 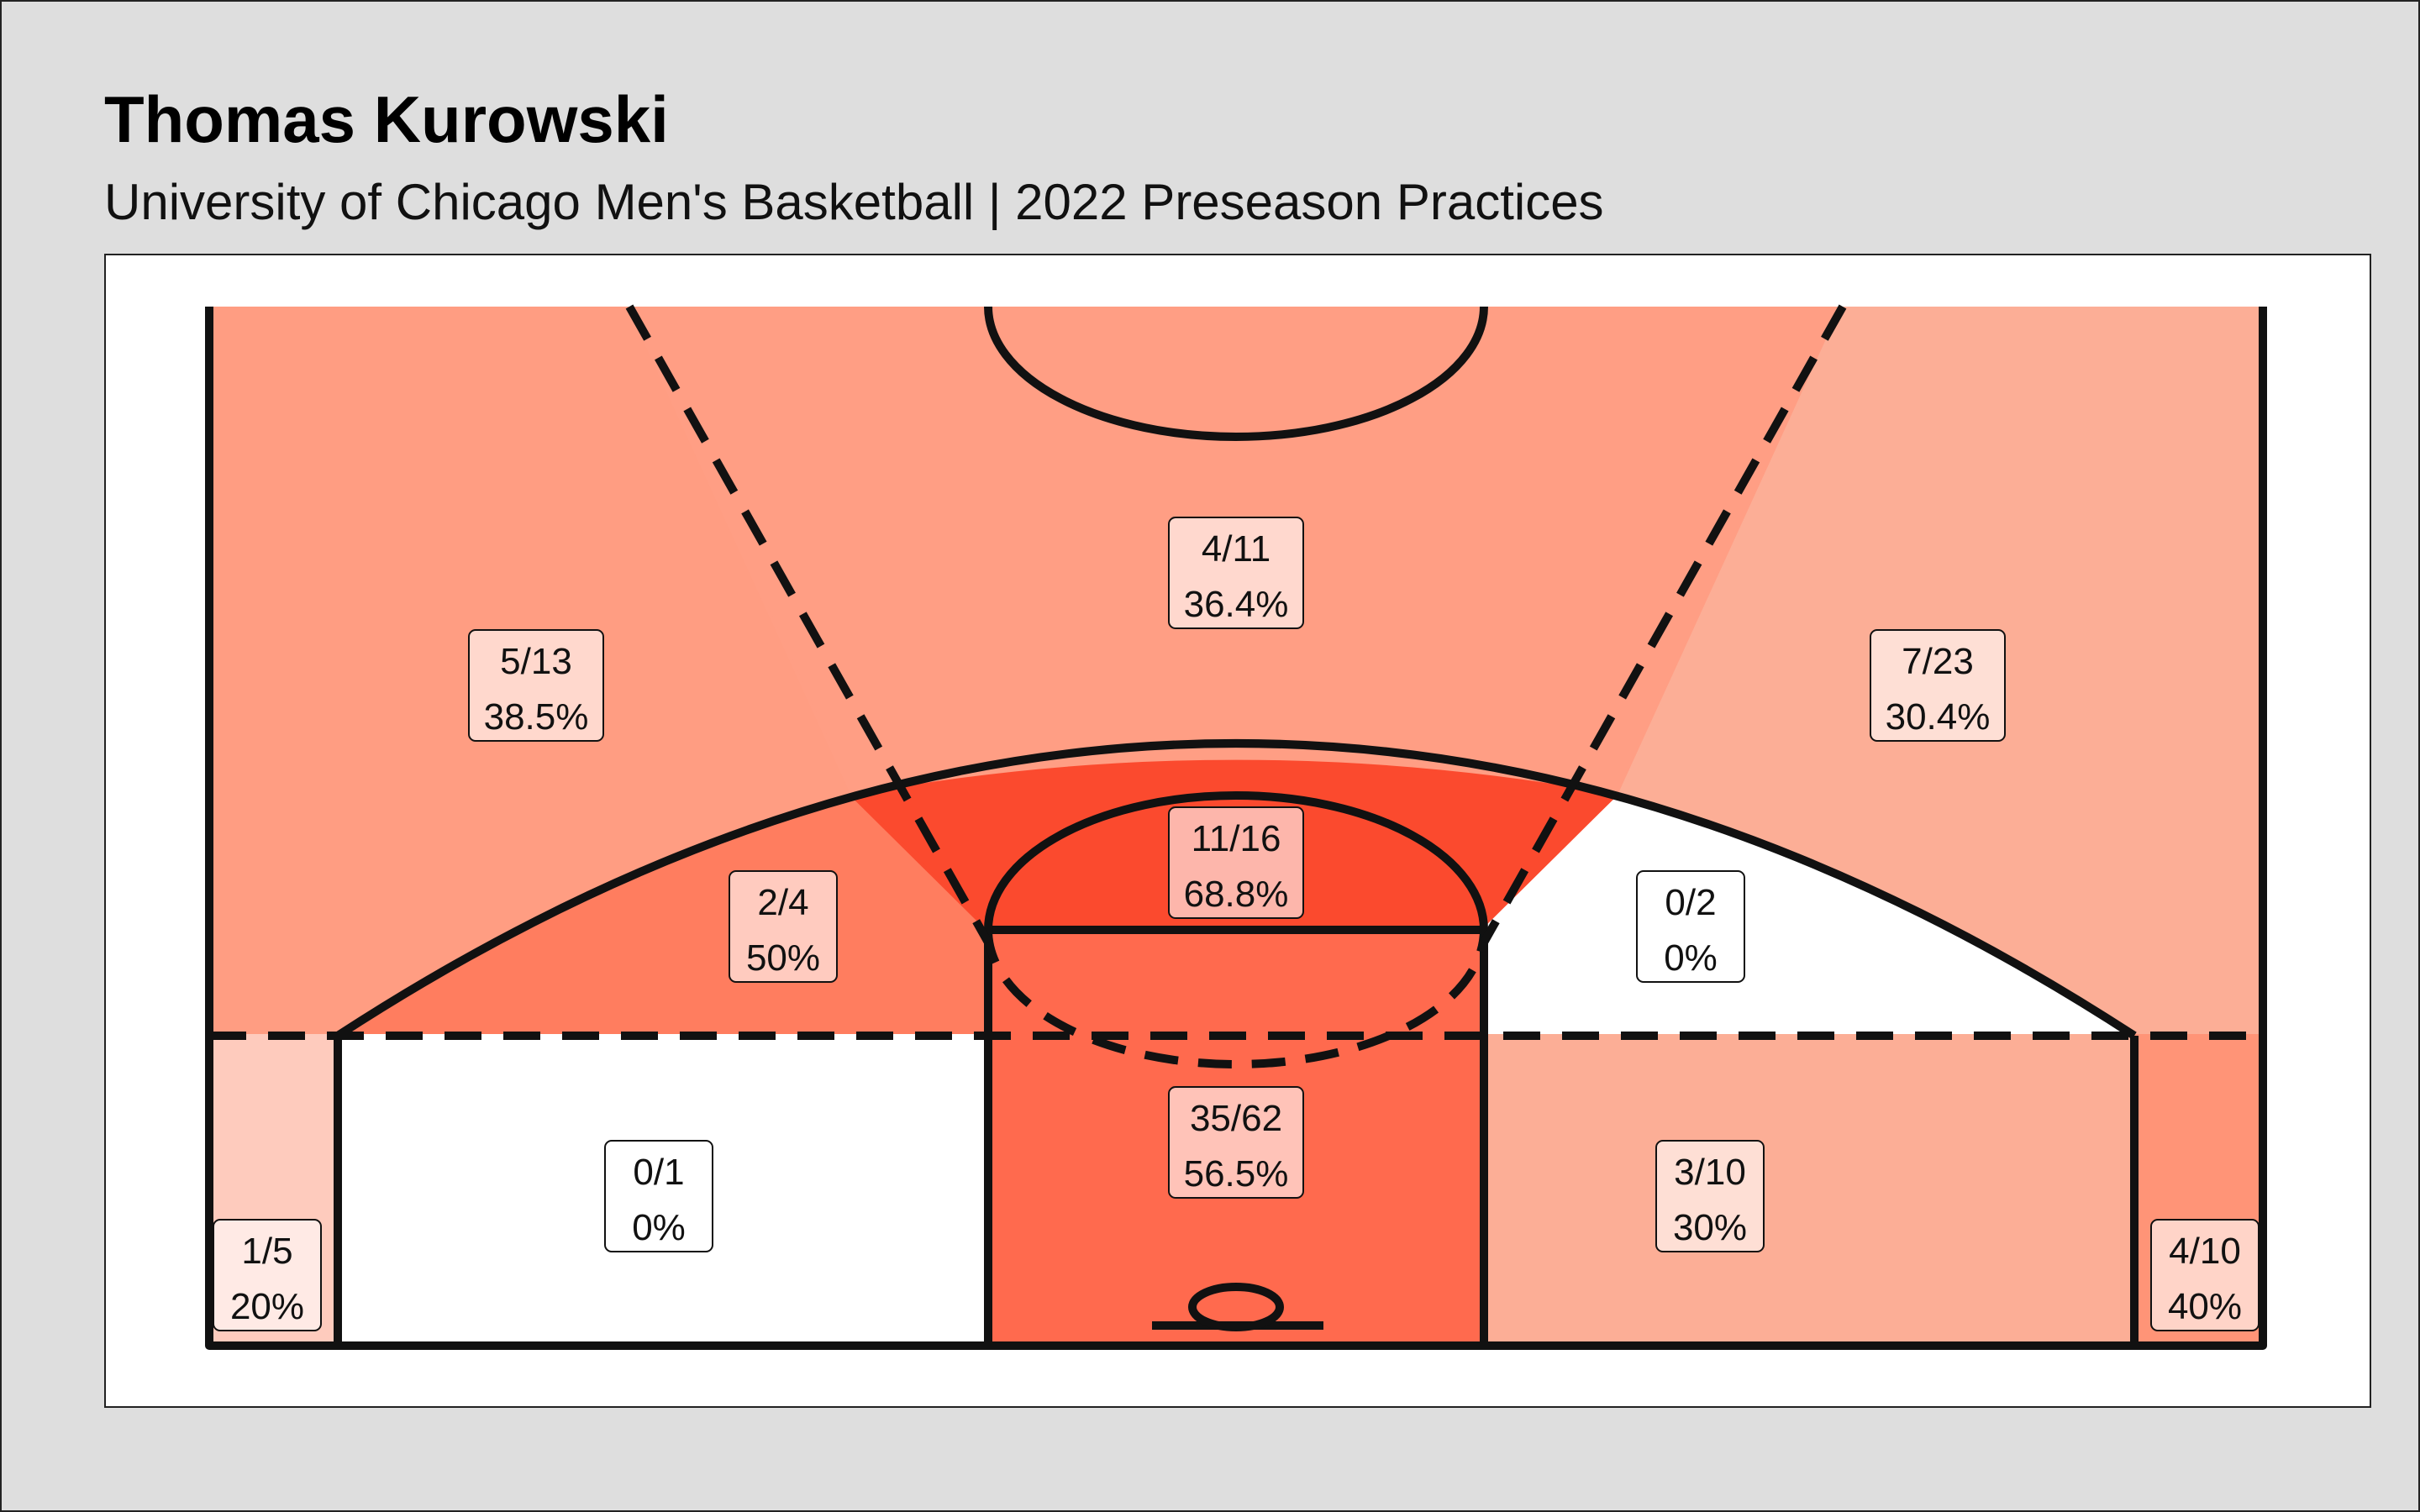 I want to click on zone-made-attempts: 4/11, so click(x=1236, y=549).